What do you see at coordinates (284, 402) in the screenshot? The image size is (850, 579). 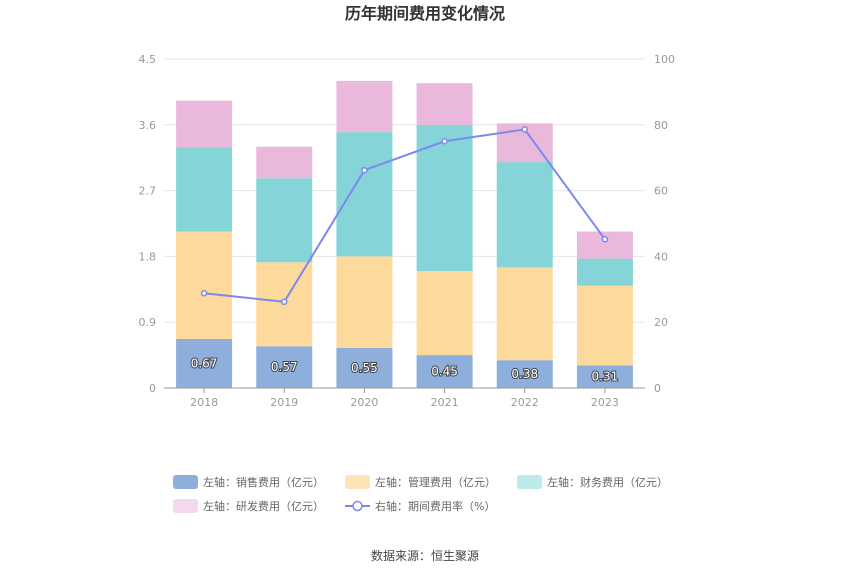 I see `x-tick-label: 2019` at bounding box center [284, 402].